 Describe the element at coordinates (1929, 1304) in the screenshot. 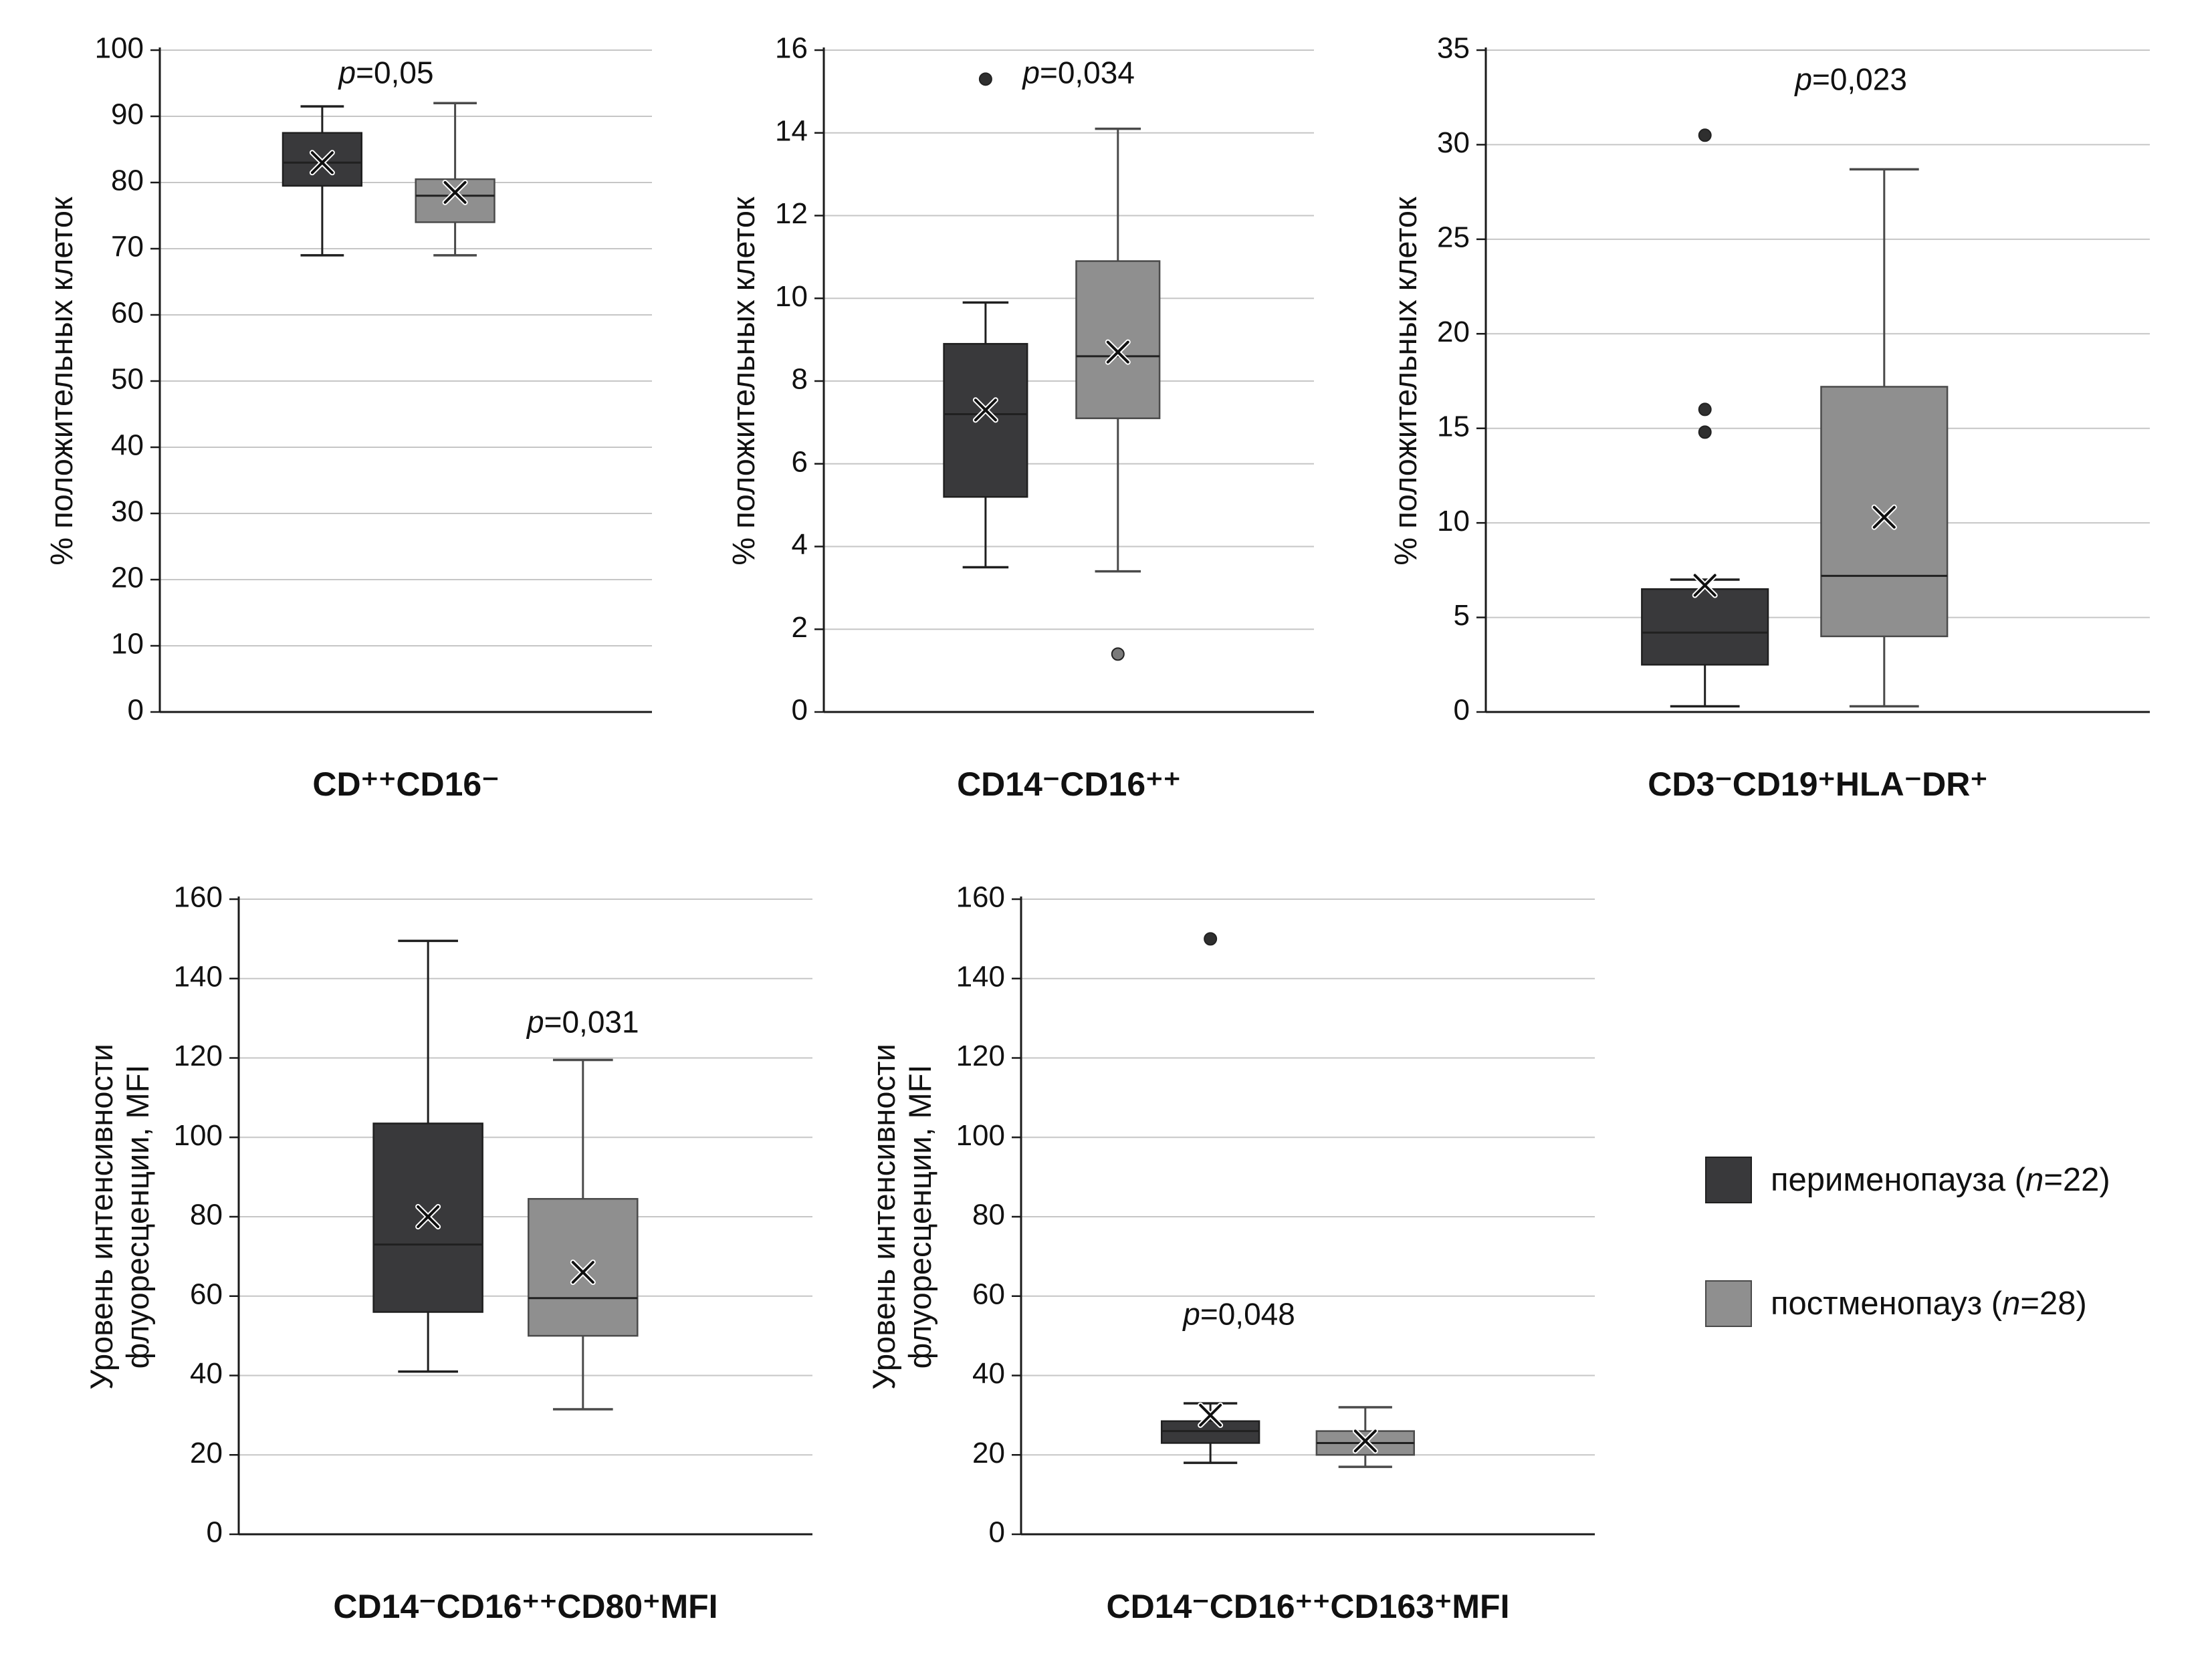

I see `legend-label-postmenopause: постменопауз (n=28)` at that location.